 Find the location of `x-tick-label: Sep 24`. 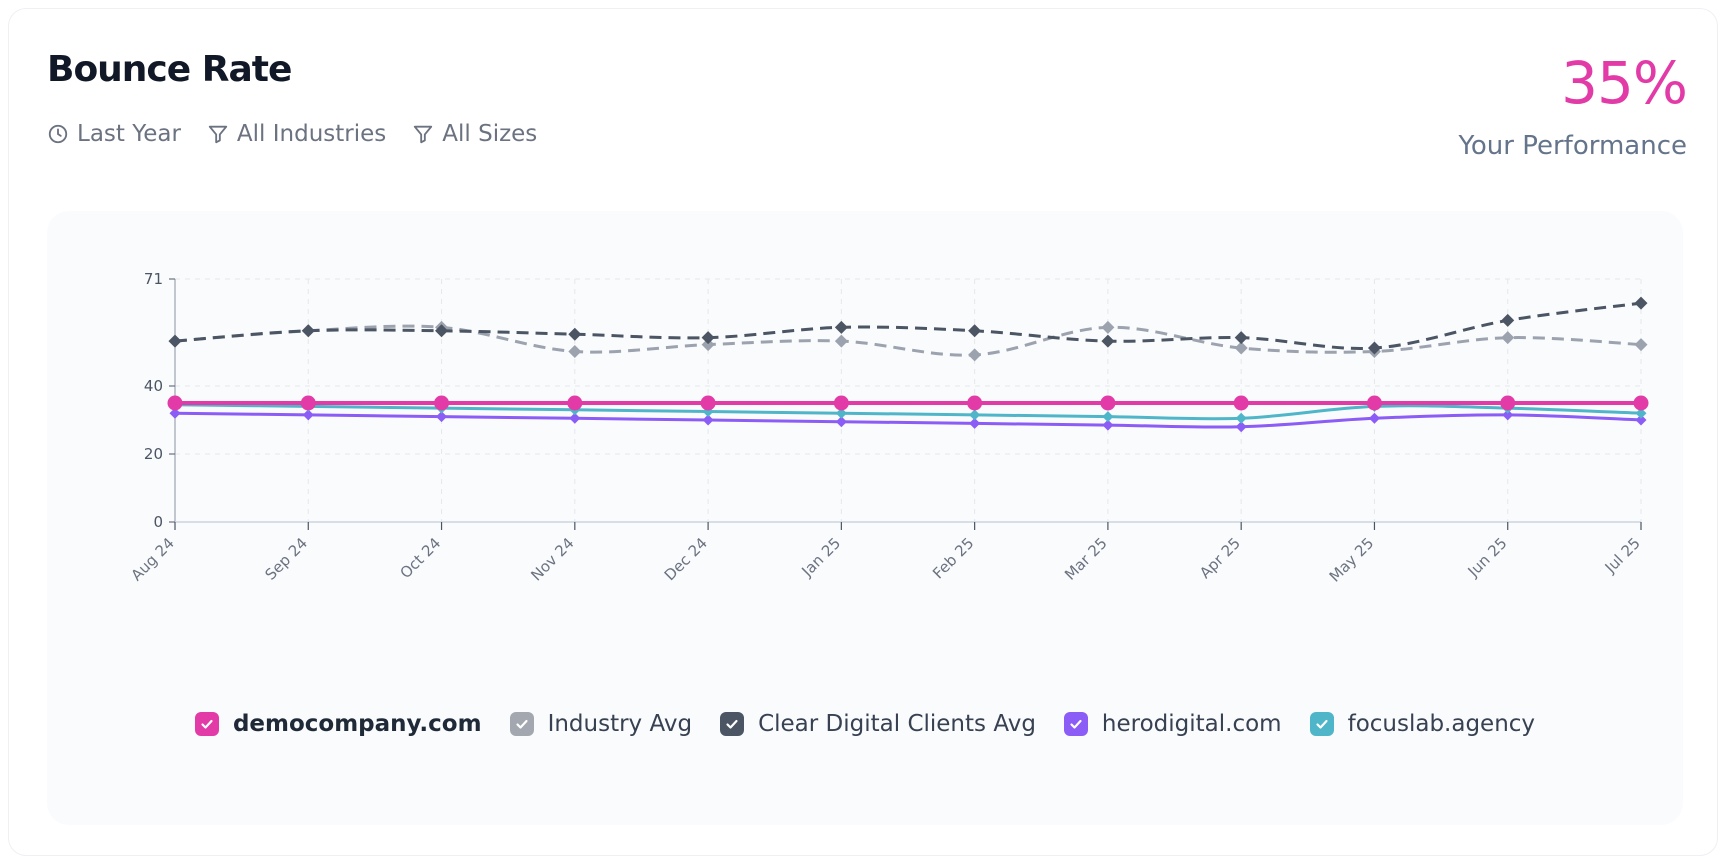

x-tick-label: Sep 24 is located at coordinates (287, 559).